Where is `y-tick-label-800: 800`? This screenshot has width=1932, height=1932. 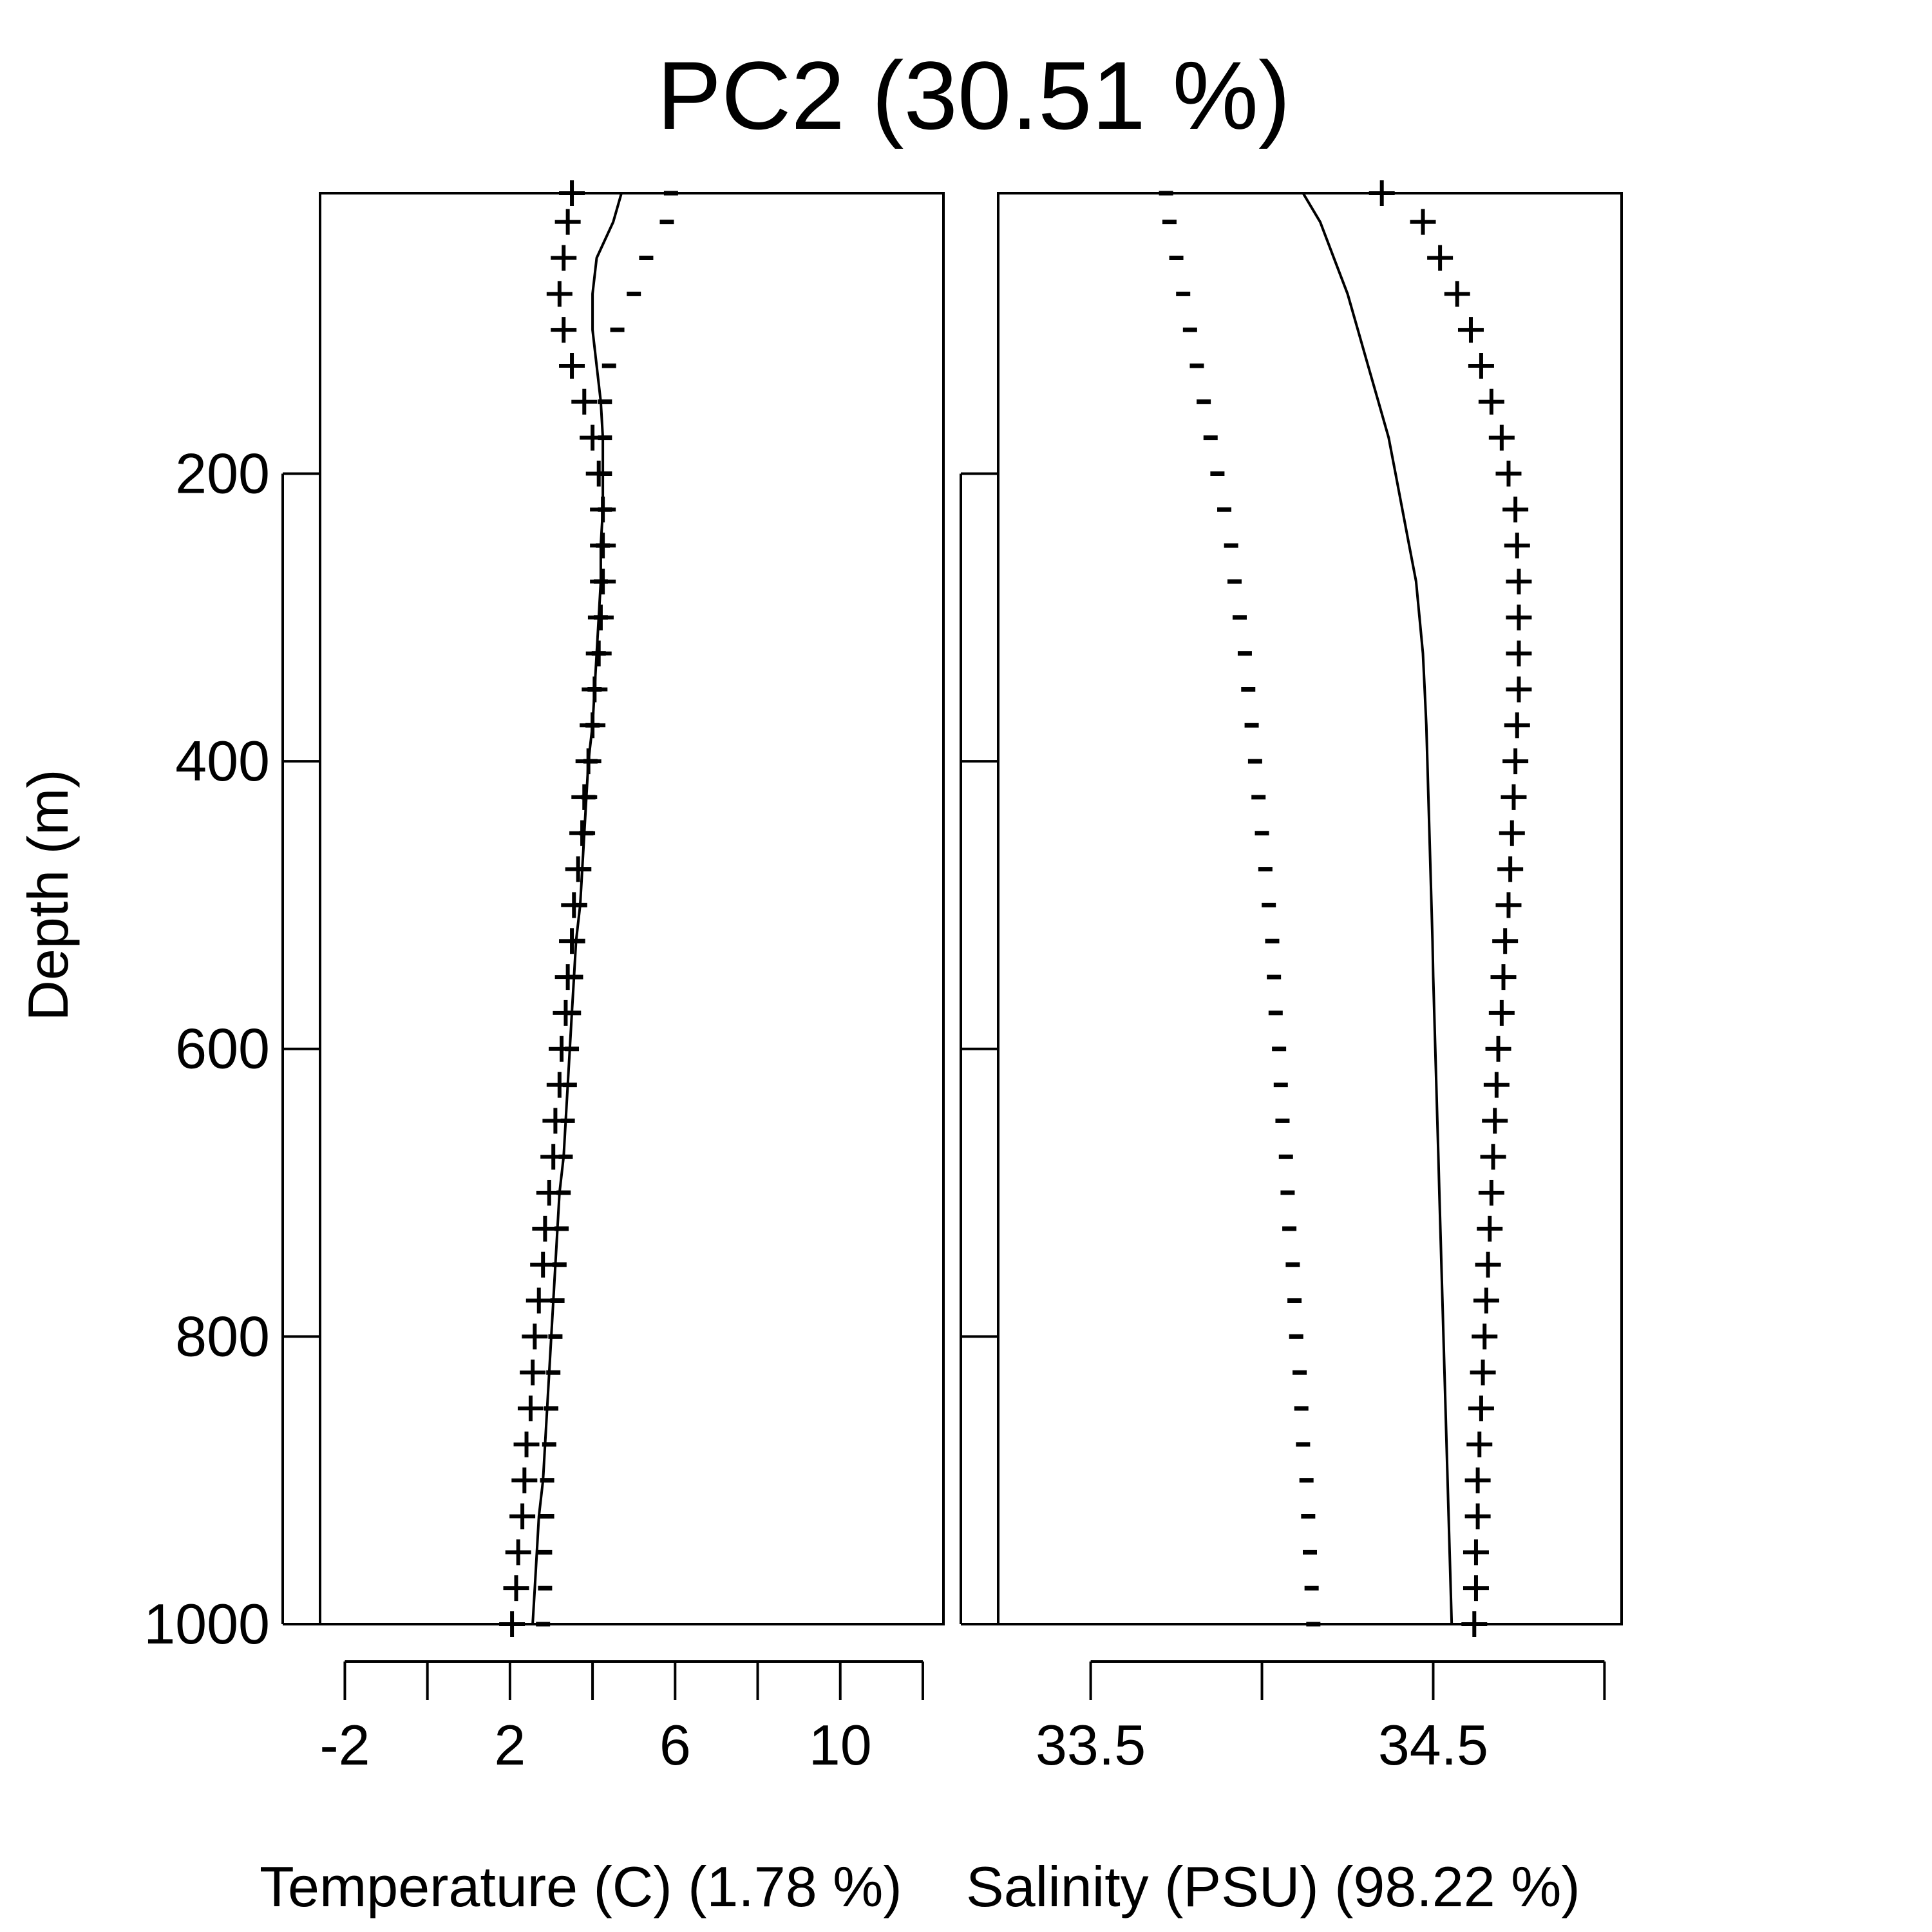 y-tick-label-800: 800 is located at coordinates (223, 1336).